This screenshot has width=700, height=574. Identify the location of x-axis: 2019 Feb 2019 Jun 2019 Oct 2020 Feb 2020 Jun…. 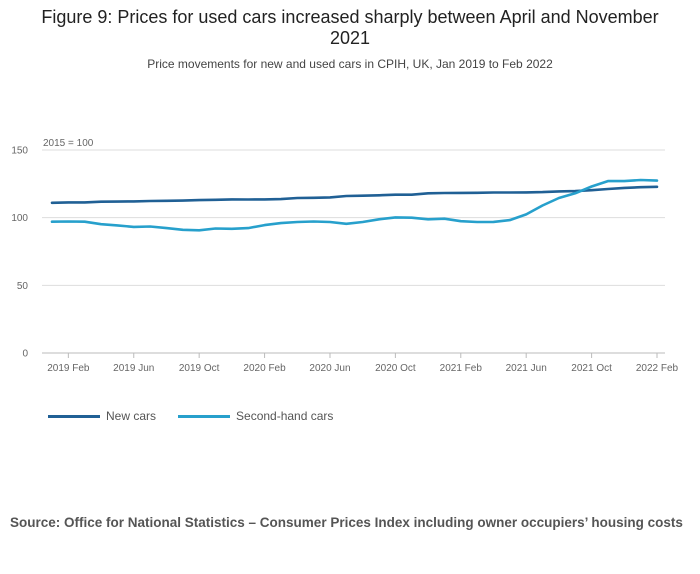
(363, 363).